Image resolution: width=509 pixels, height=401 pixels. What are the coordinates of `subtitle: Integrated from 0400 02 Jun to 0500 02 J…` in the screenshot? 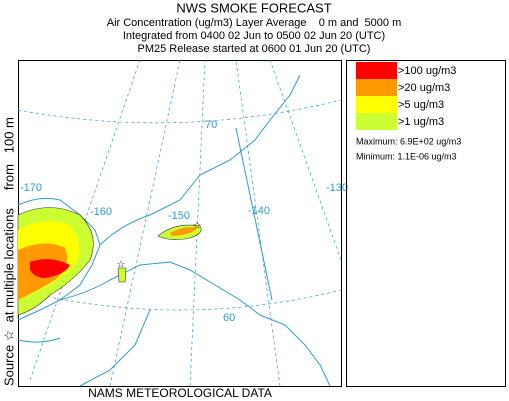 It's located at (254, 36).